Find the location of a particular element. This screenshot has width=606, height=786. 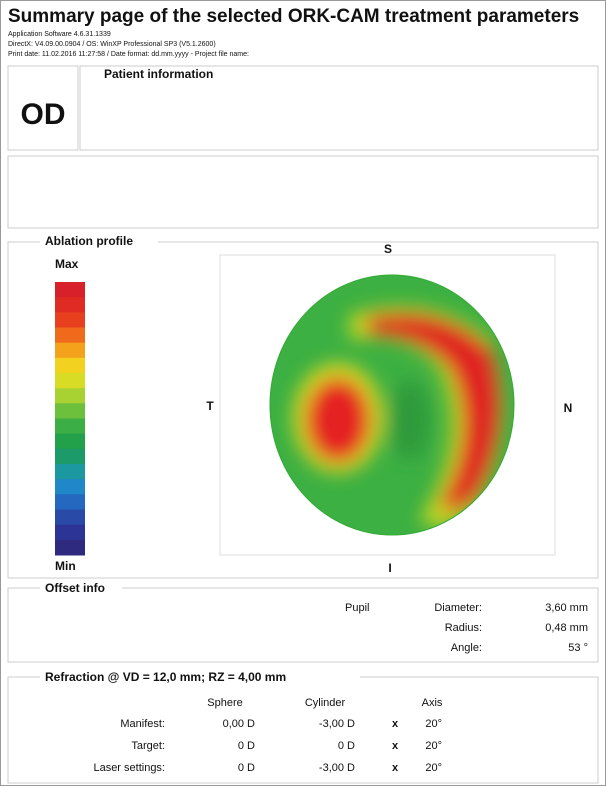

column-header: Sphere is located at coordinates (224, 703).